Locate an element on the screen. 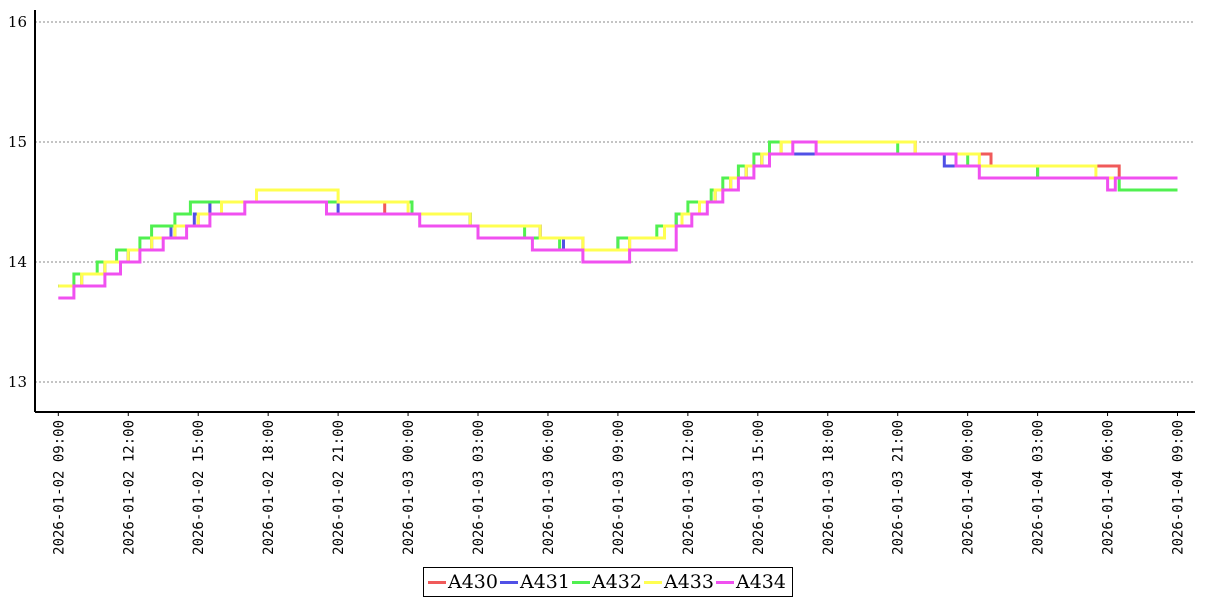 The width and height of the screenshot is (1207, 600). legend-item-A431: A431 is located at coordinates (535, 582).